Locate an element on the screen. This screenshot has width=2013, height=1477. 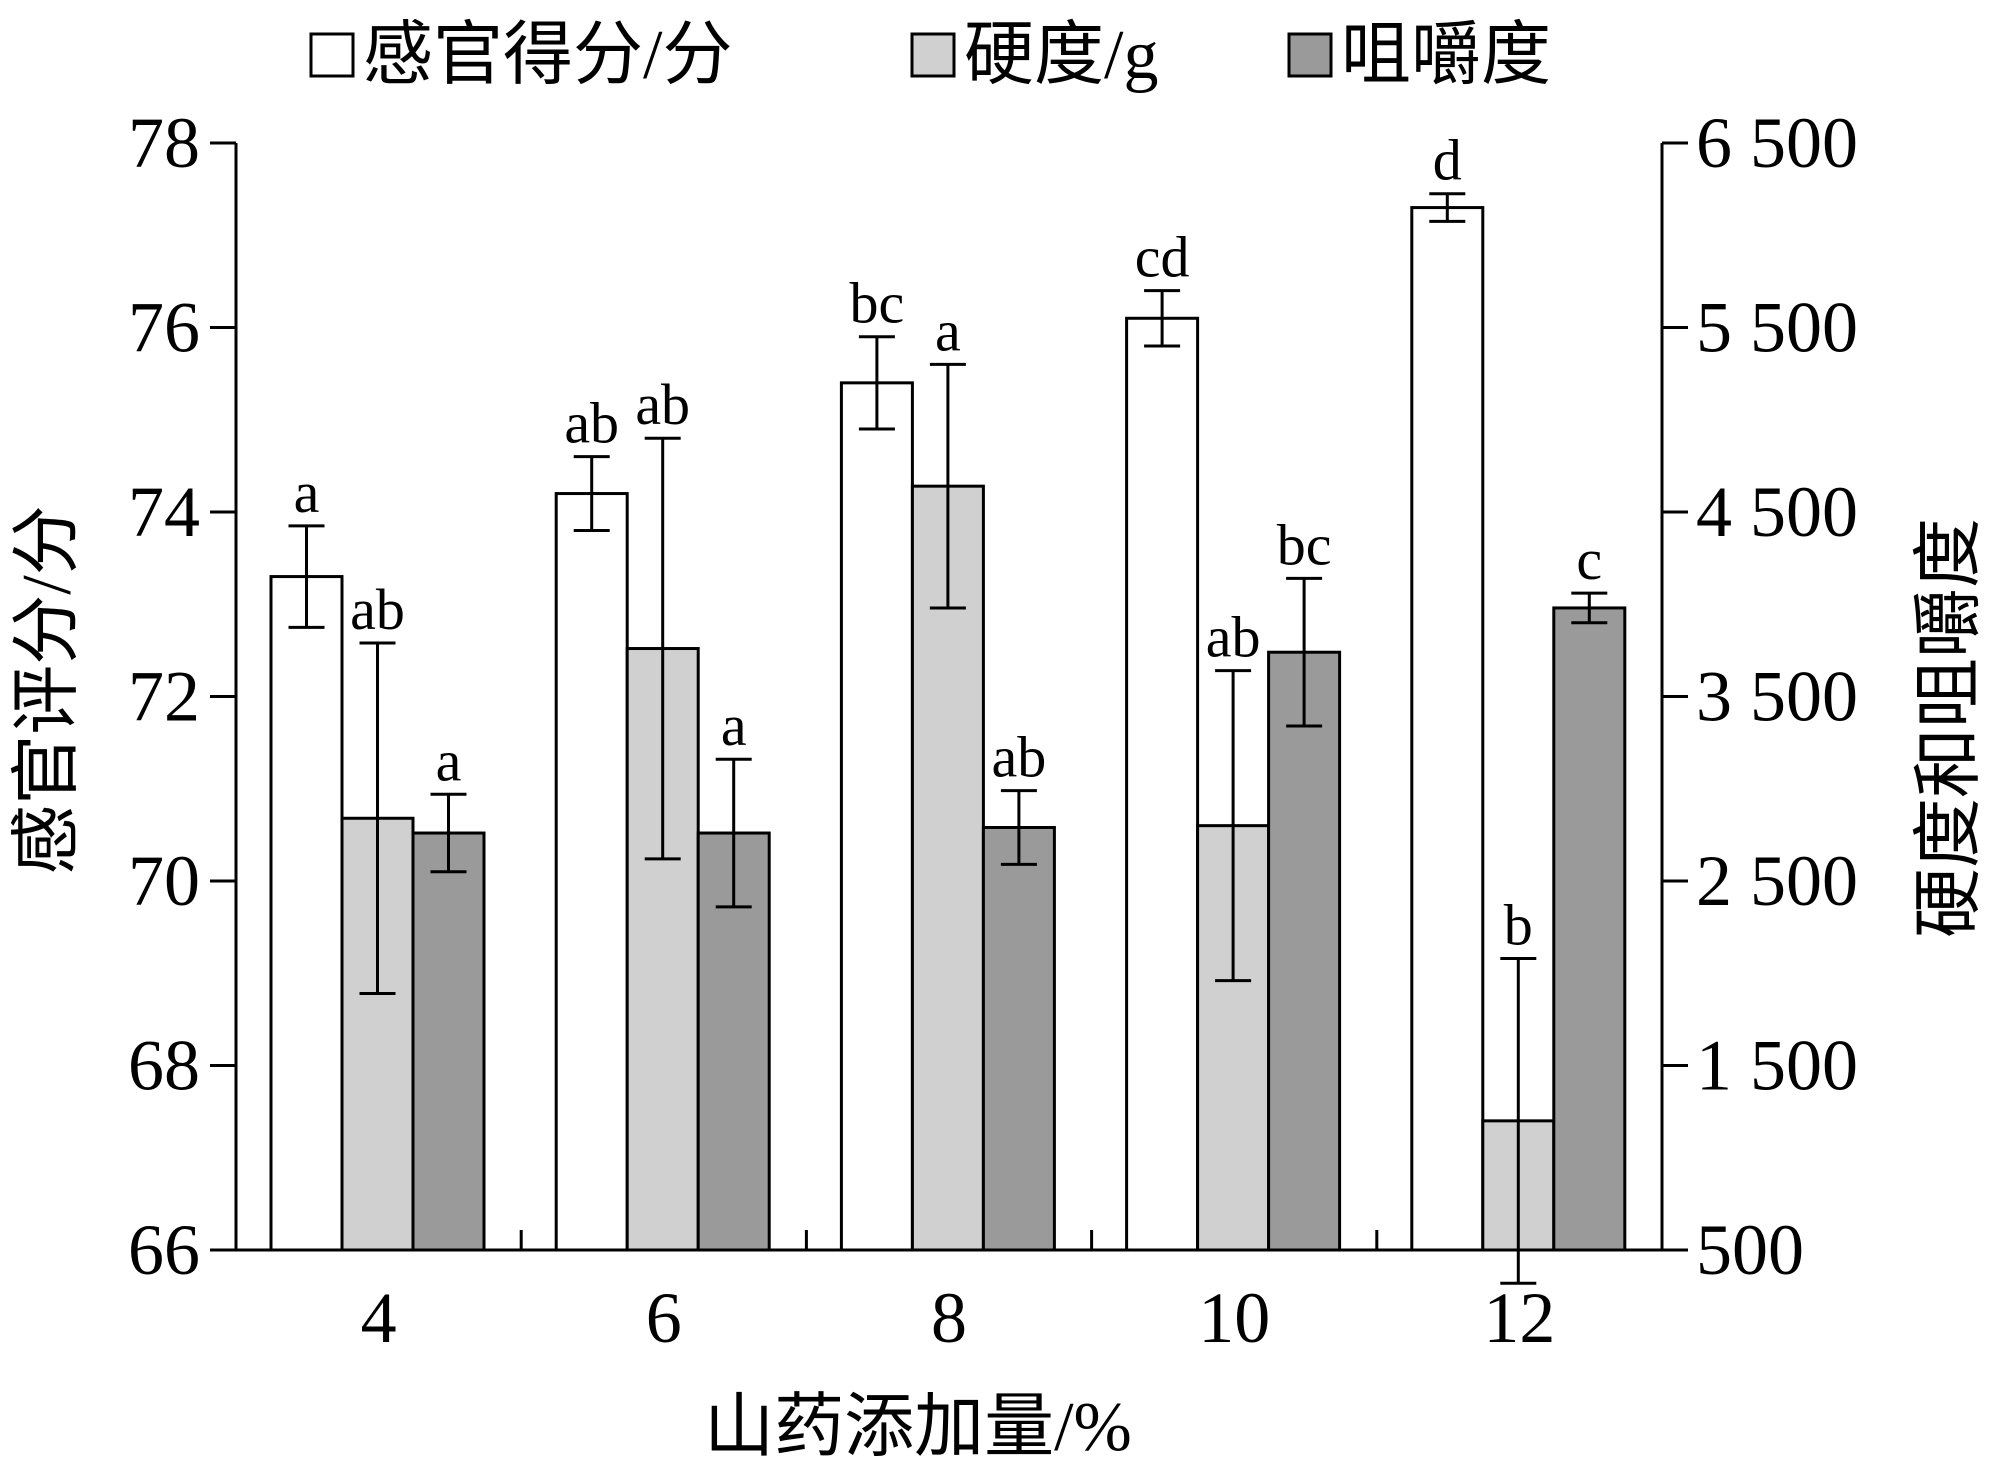
y-left-tick-label: 68 is located at coordinates (164, 1066).